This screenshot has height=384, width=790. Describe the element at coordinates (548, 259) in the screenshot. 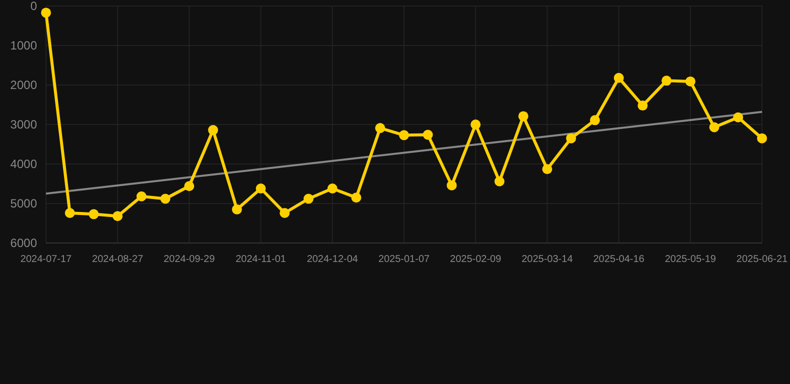

I see `x-tick-label: 2025-03-14` at that location.